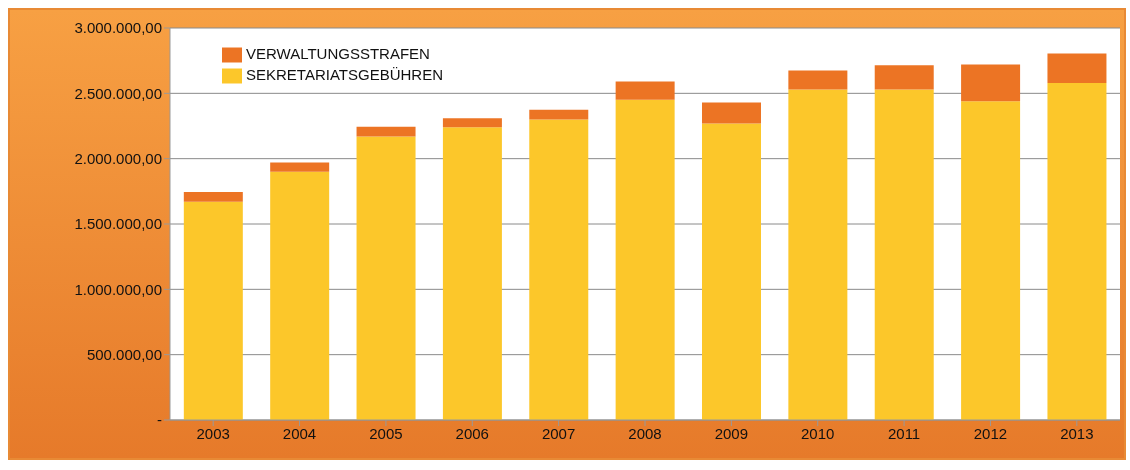  I want to click on y-tick-label: 3.000.000,00, so click(118, 28).